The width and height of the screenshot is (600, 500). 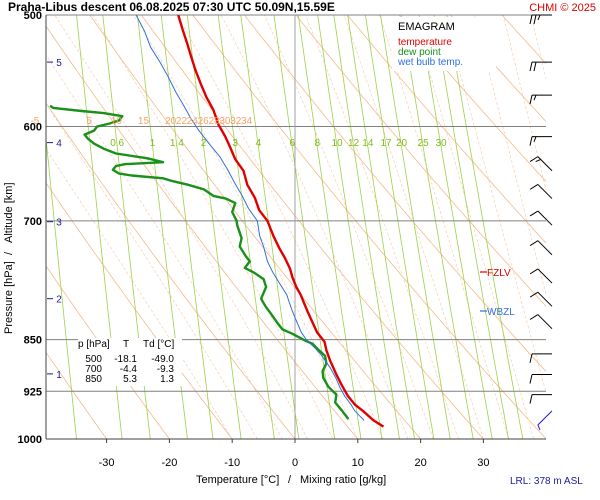 What do you see at coordinates (169, 463) in the screenshot?
I see `temperature-tick-label: -20` at bounding box center [169, 463].